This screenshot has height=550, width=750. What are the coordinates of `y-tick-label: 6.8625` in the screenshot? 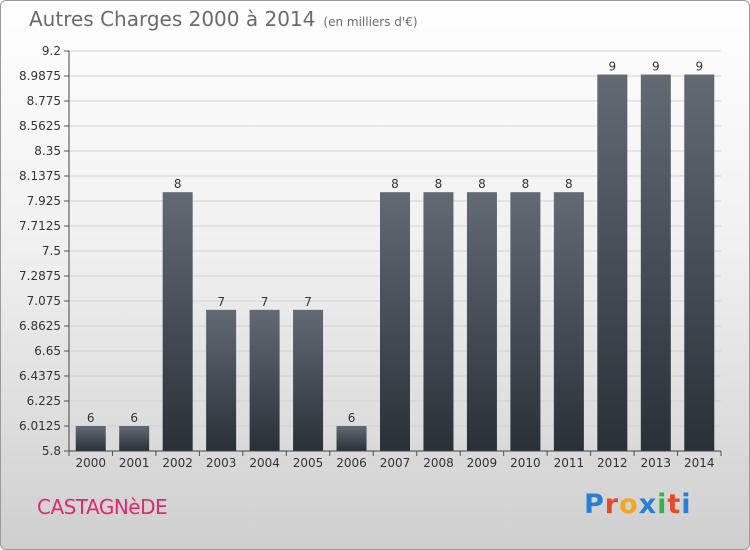 It's located at (40, 326).